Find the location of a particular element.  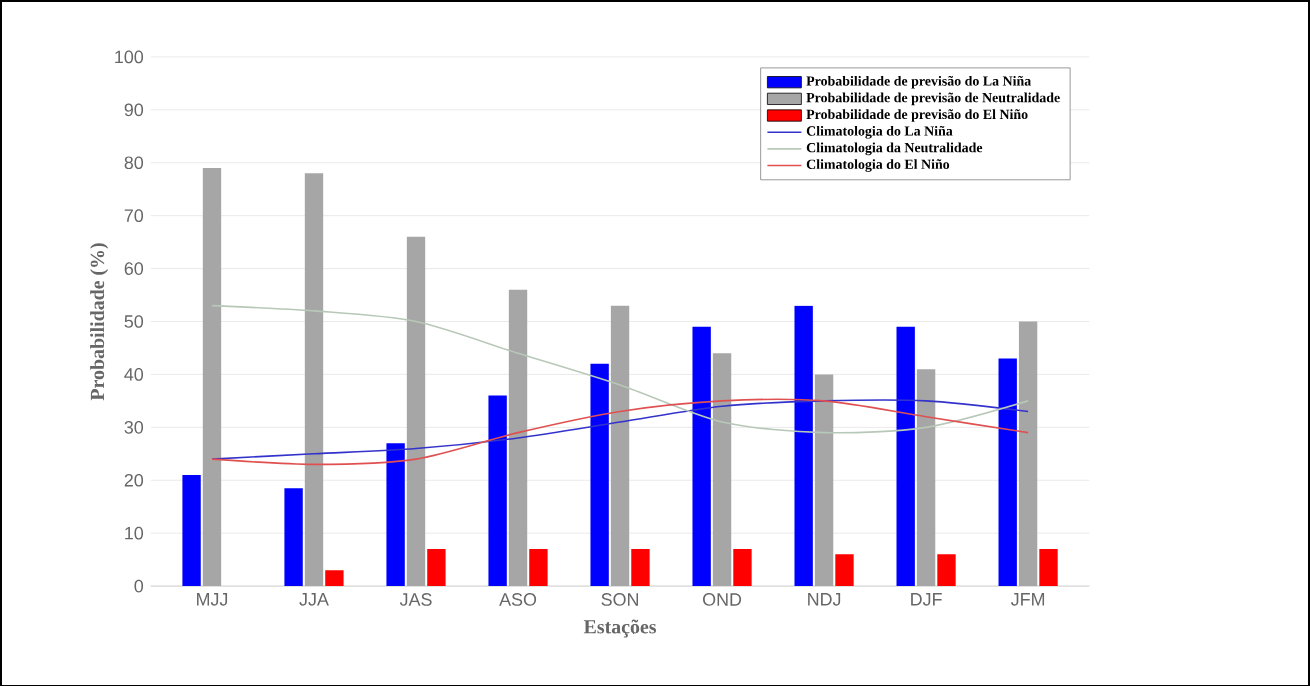

x-tick-label: DJF is located at coordinates (926, 599).